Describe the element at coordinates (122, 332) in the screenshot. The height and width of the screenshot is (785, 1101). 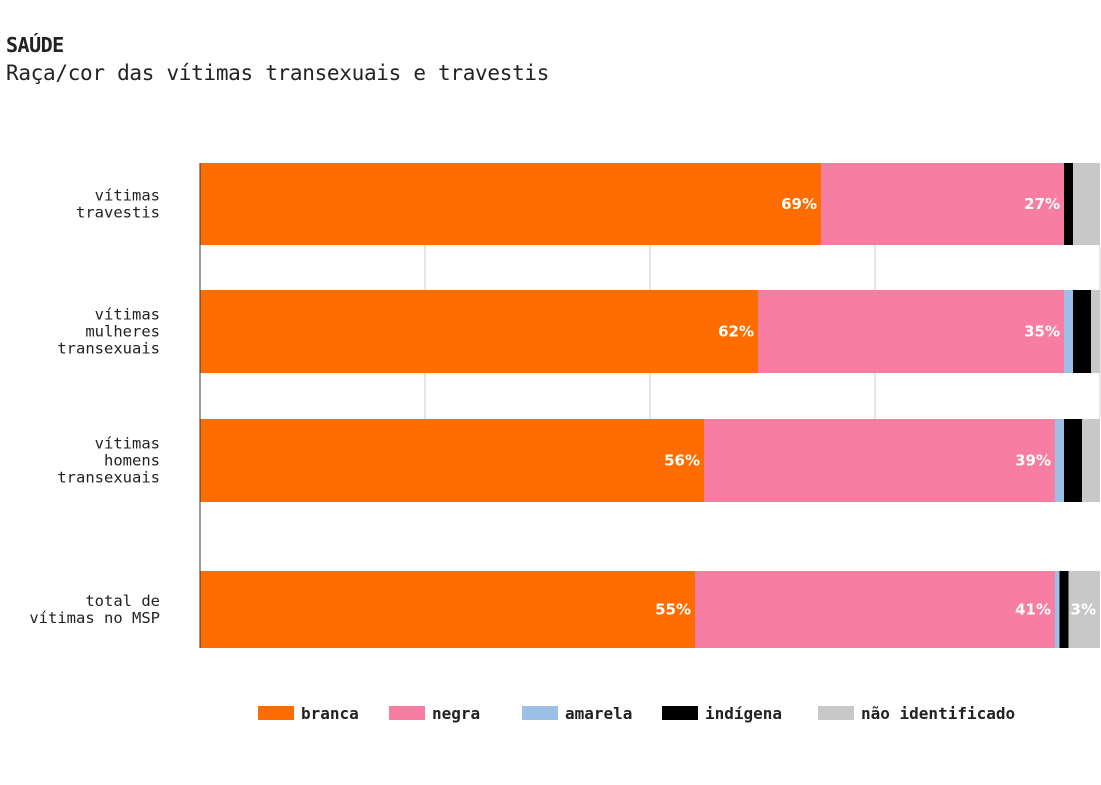
I see `category-label: mulheres` at that location.